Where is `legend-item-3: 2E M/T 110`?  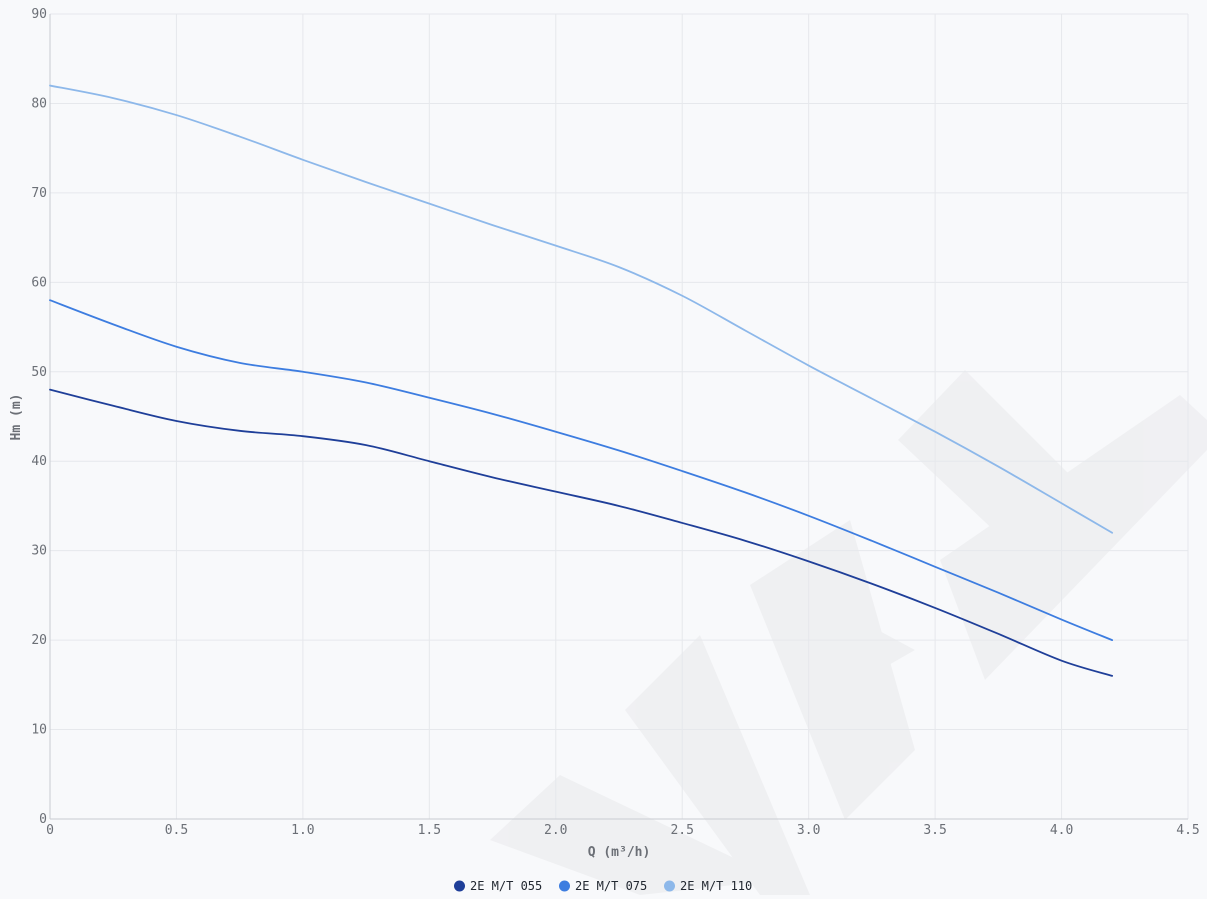 legend-item-3: 2E M/T 110 is located at coordinates (708, 886).